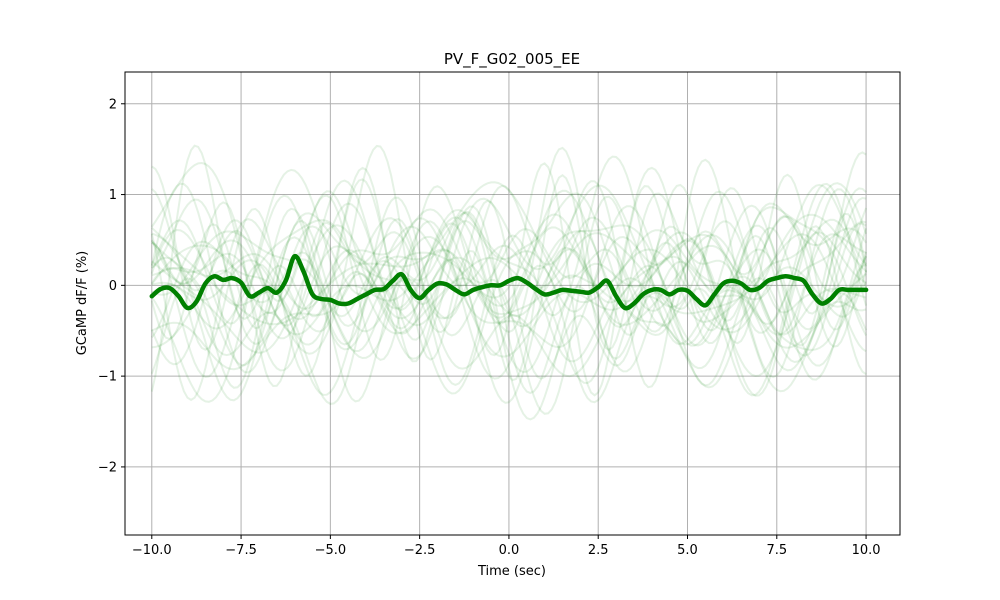 Image resolution: width=1000 pixels, height=600 pixels. I want to click on x-tick-label: −7.5, so click(241, 550).